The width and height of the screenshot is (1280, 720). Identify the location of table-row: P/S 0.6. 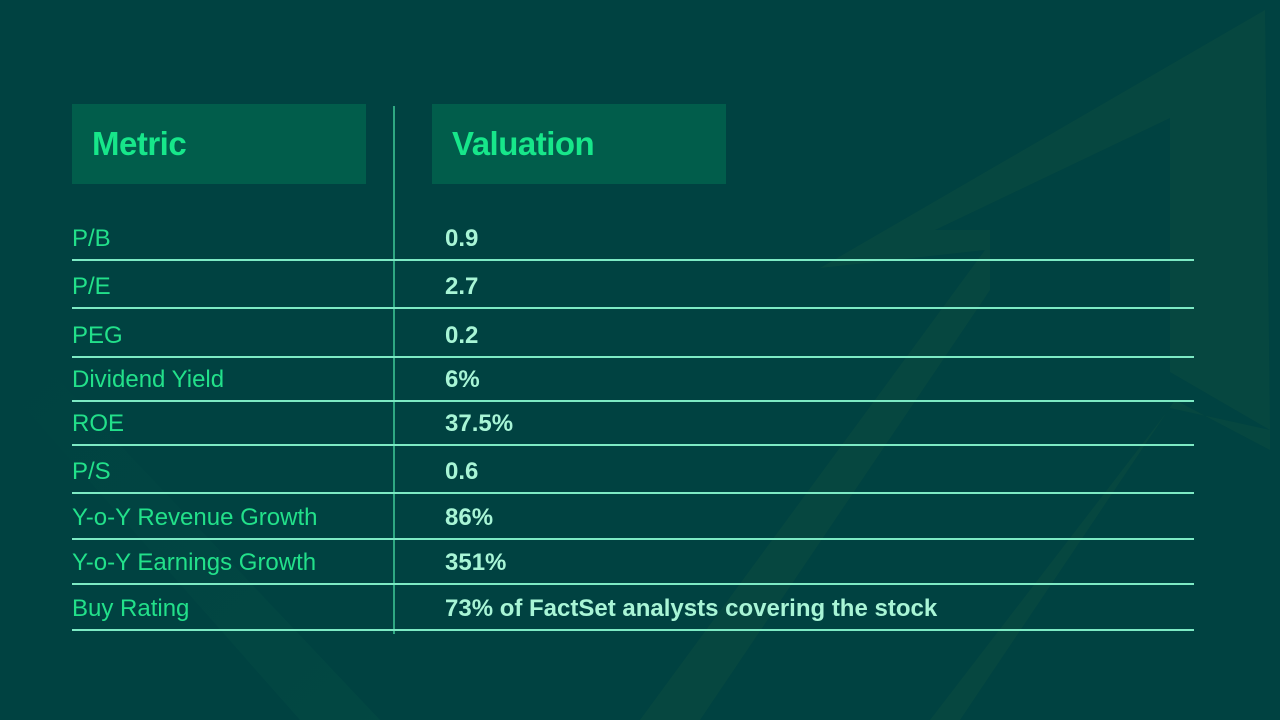
(633, 470).